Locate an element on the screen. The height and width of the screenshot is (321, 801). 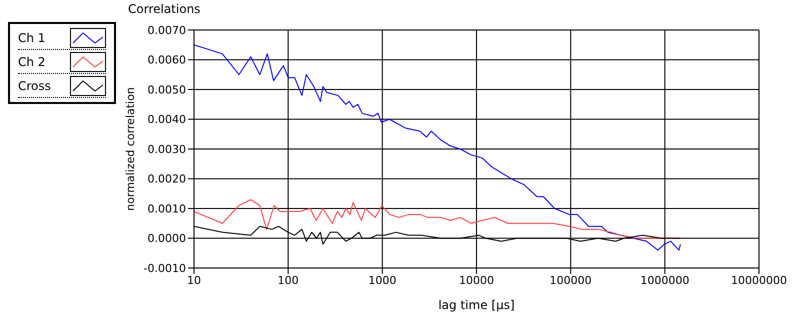
y-tick-label: 0.0050 is located at coordinates (167, 89).